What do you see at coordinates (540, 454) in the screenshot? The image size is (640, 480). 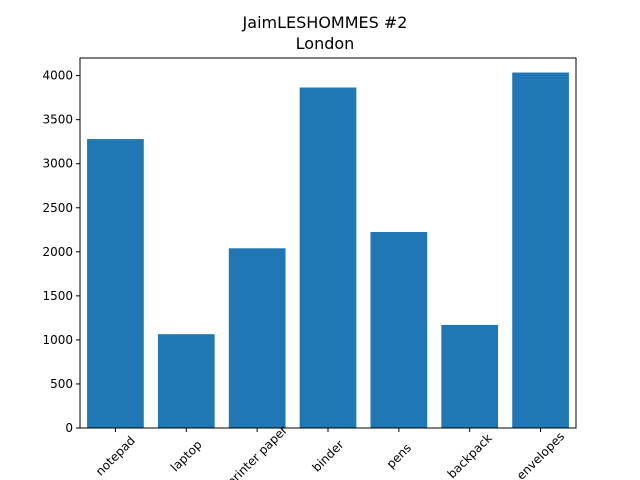 I see `x-tick-label: envelopes` at bounding box center [540, 454].